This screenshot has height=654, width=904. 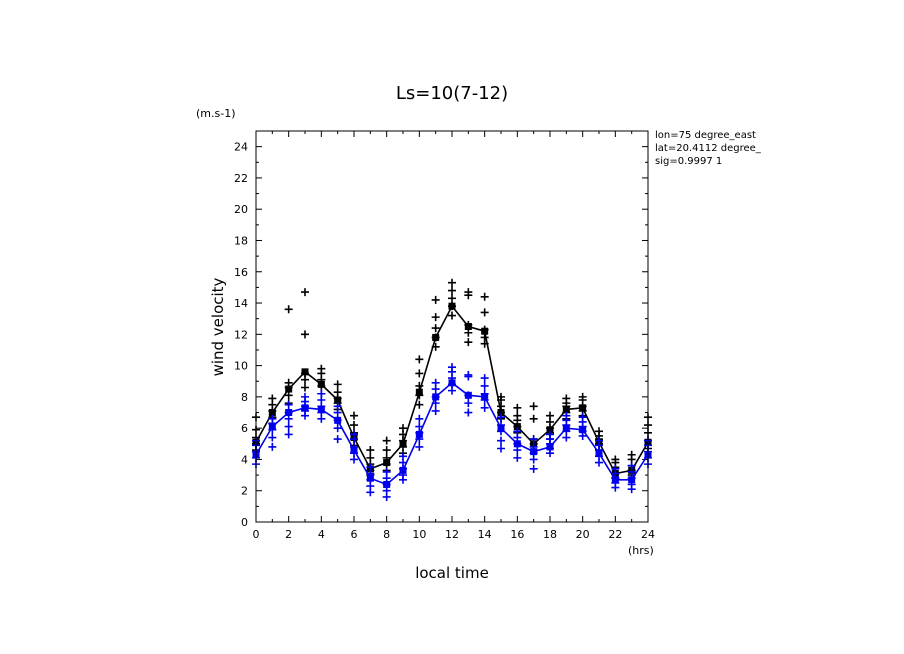 What do you see at coordinates (550, 534) in the screenshot?
I see `x-tick-label: 18` at bounding box center [550, 534].